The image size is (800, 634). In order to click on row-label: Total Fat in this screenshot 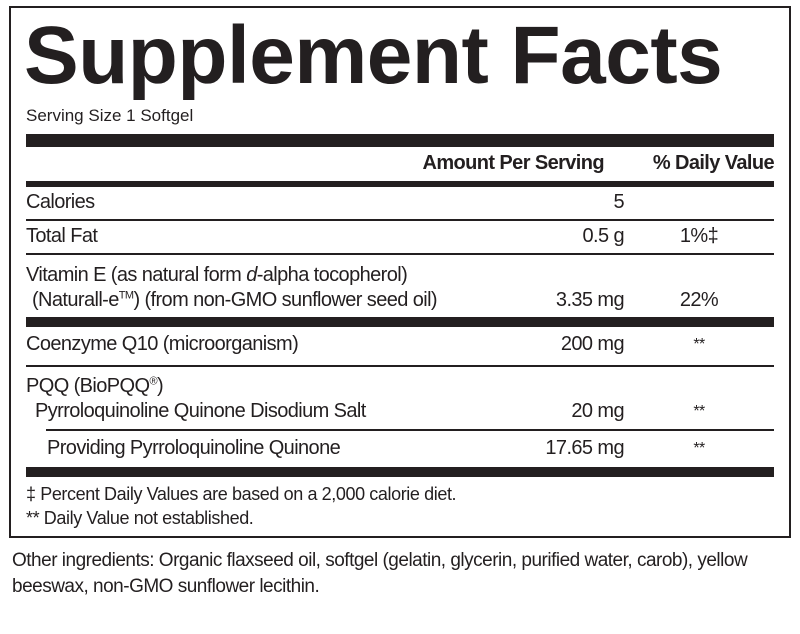, I will do `click(62, 236)`.